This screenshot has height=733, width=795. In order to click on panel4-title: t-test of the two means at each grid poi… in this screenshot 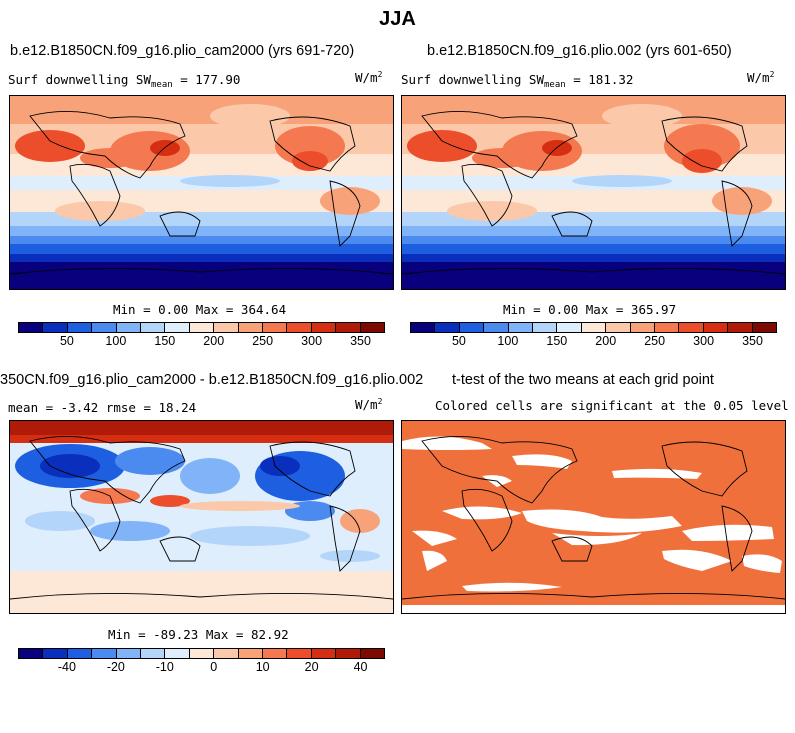, I will do `click(583, 380)`.